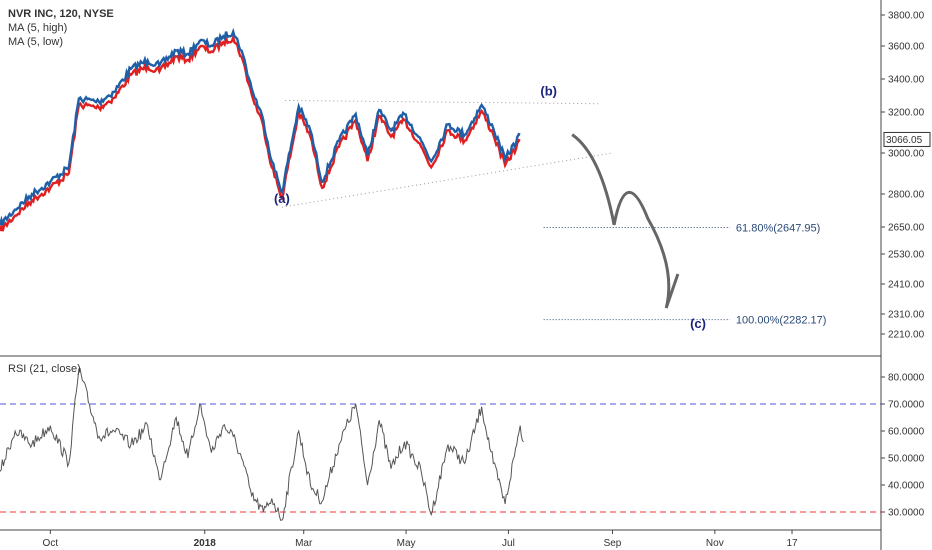  Describe the element at coordinates (51, 543) in the screenshot. I see `time-tick-label-0: Oct` at that location.